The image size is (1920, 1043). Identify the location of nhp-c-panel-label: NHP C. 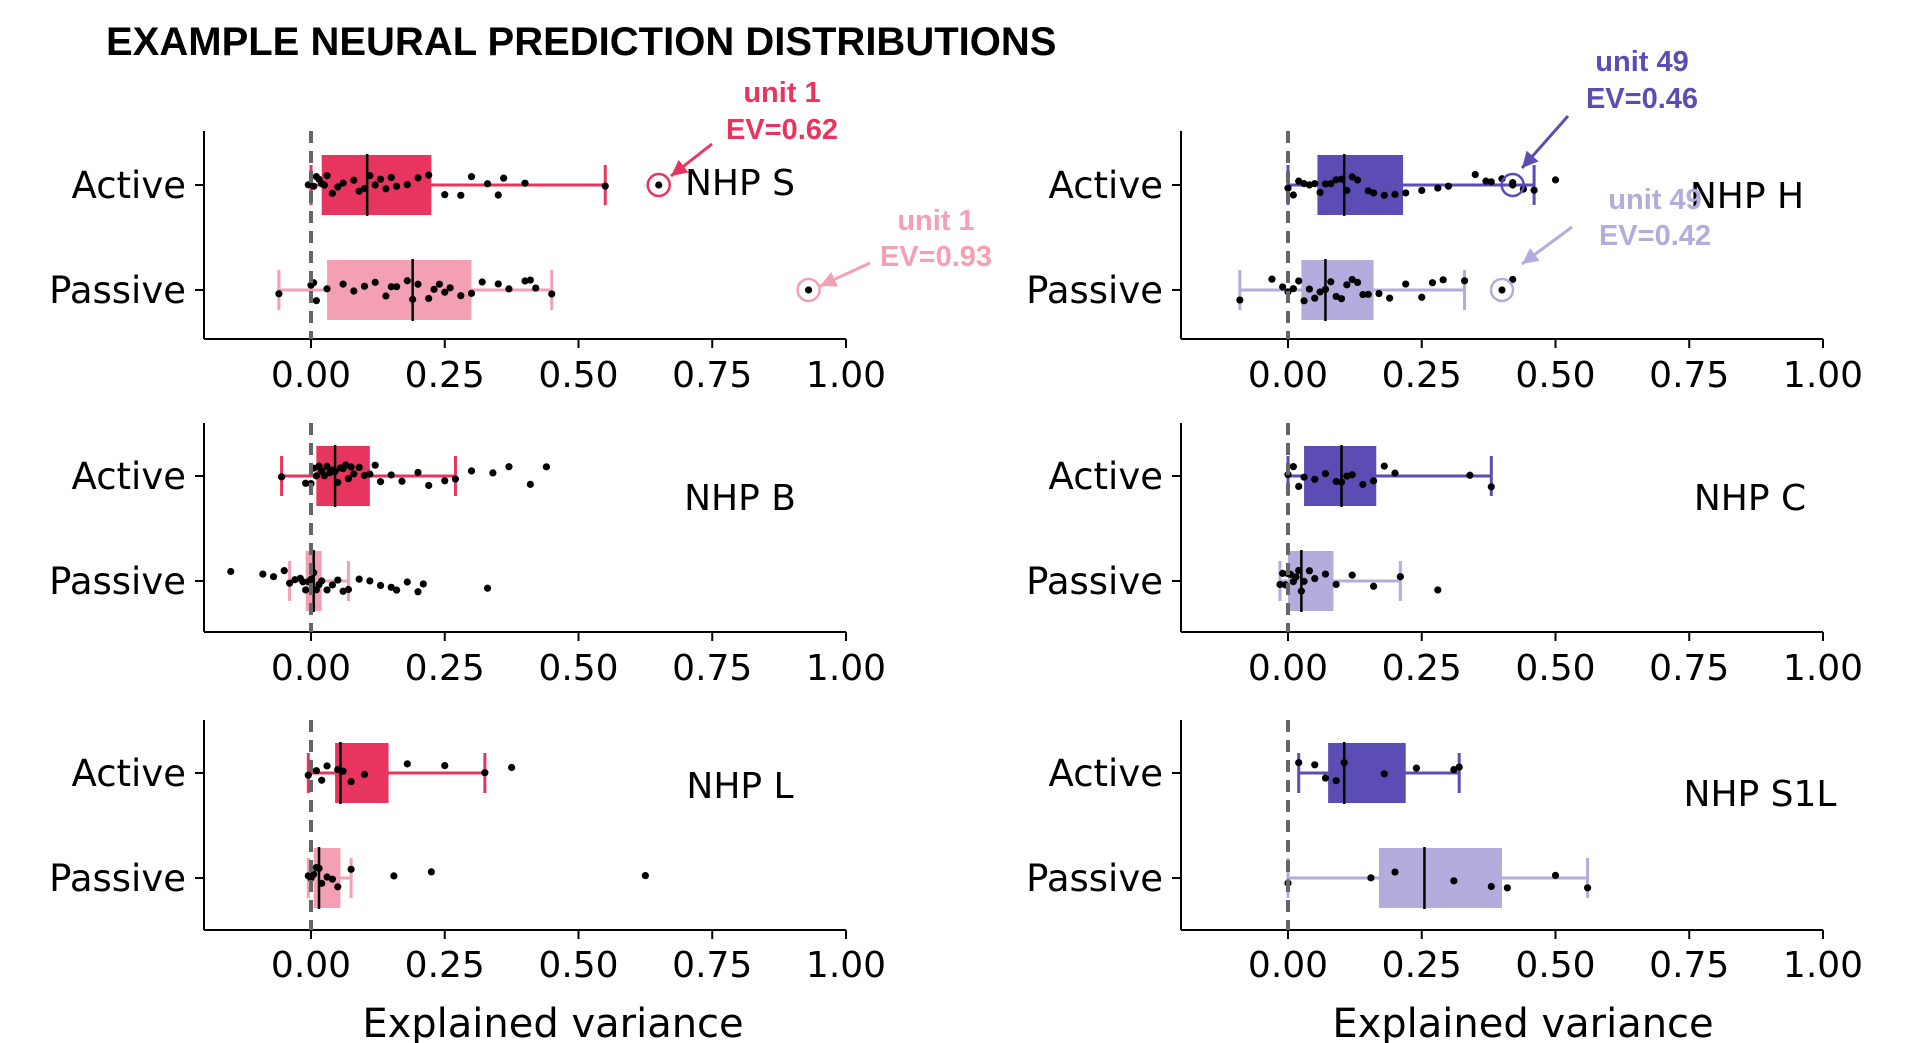
(1750, 498).